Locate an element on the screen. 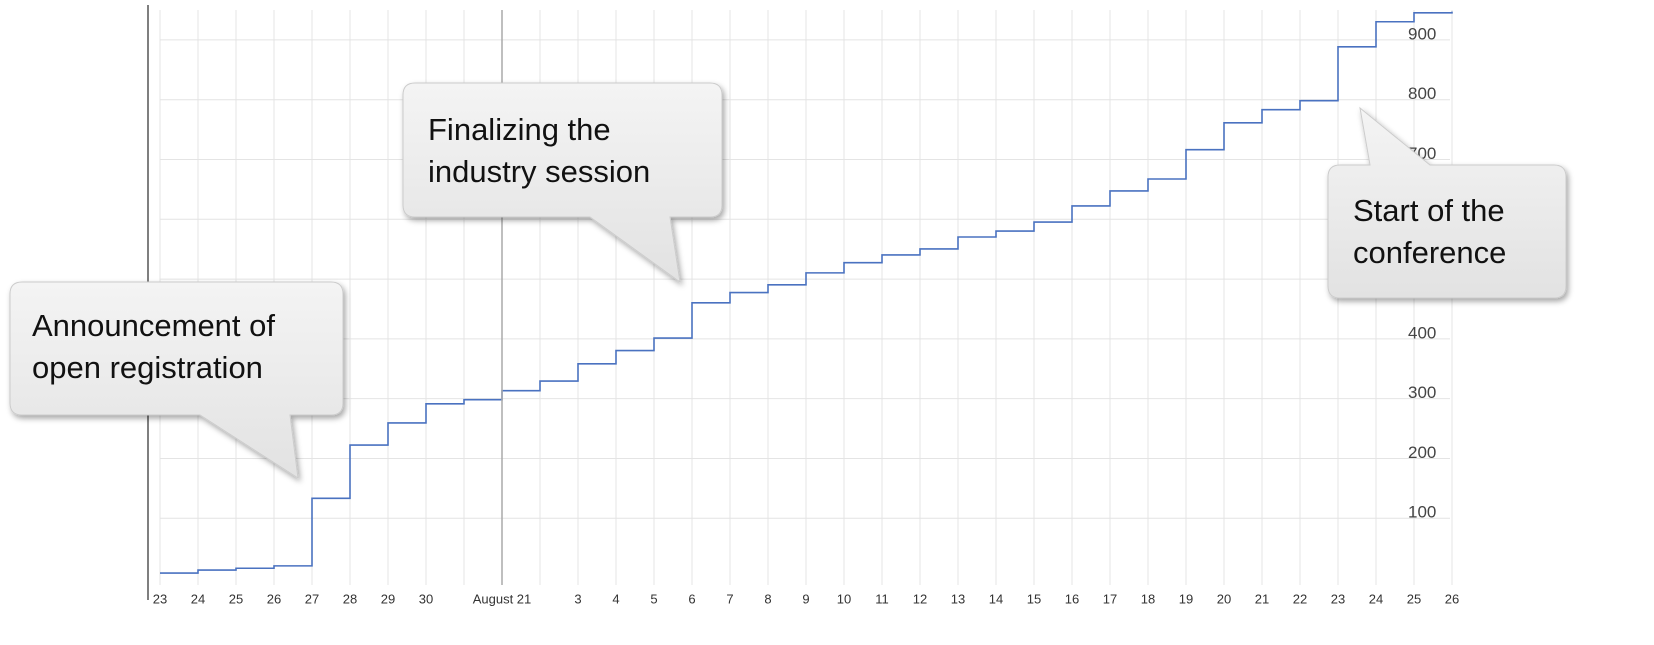  x-tick-label: 10 is located at coordinates (844, 598).